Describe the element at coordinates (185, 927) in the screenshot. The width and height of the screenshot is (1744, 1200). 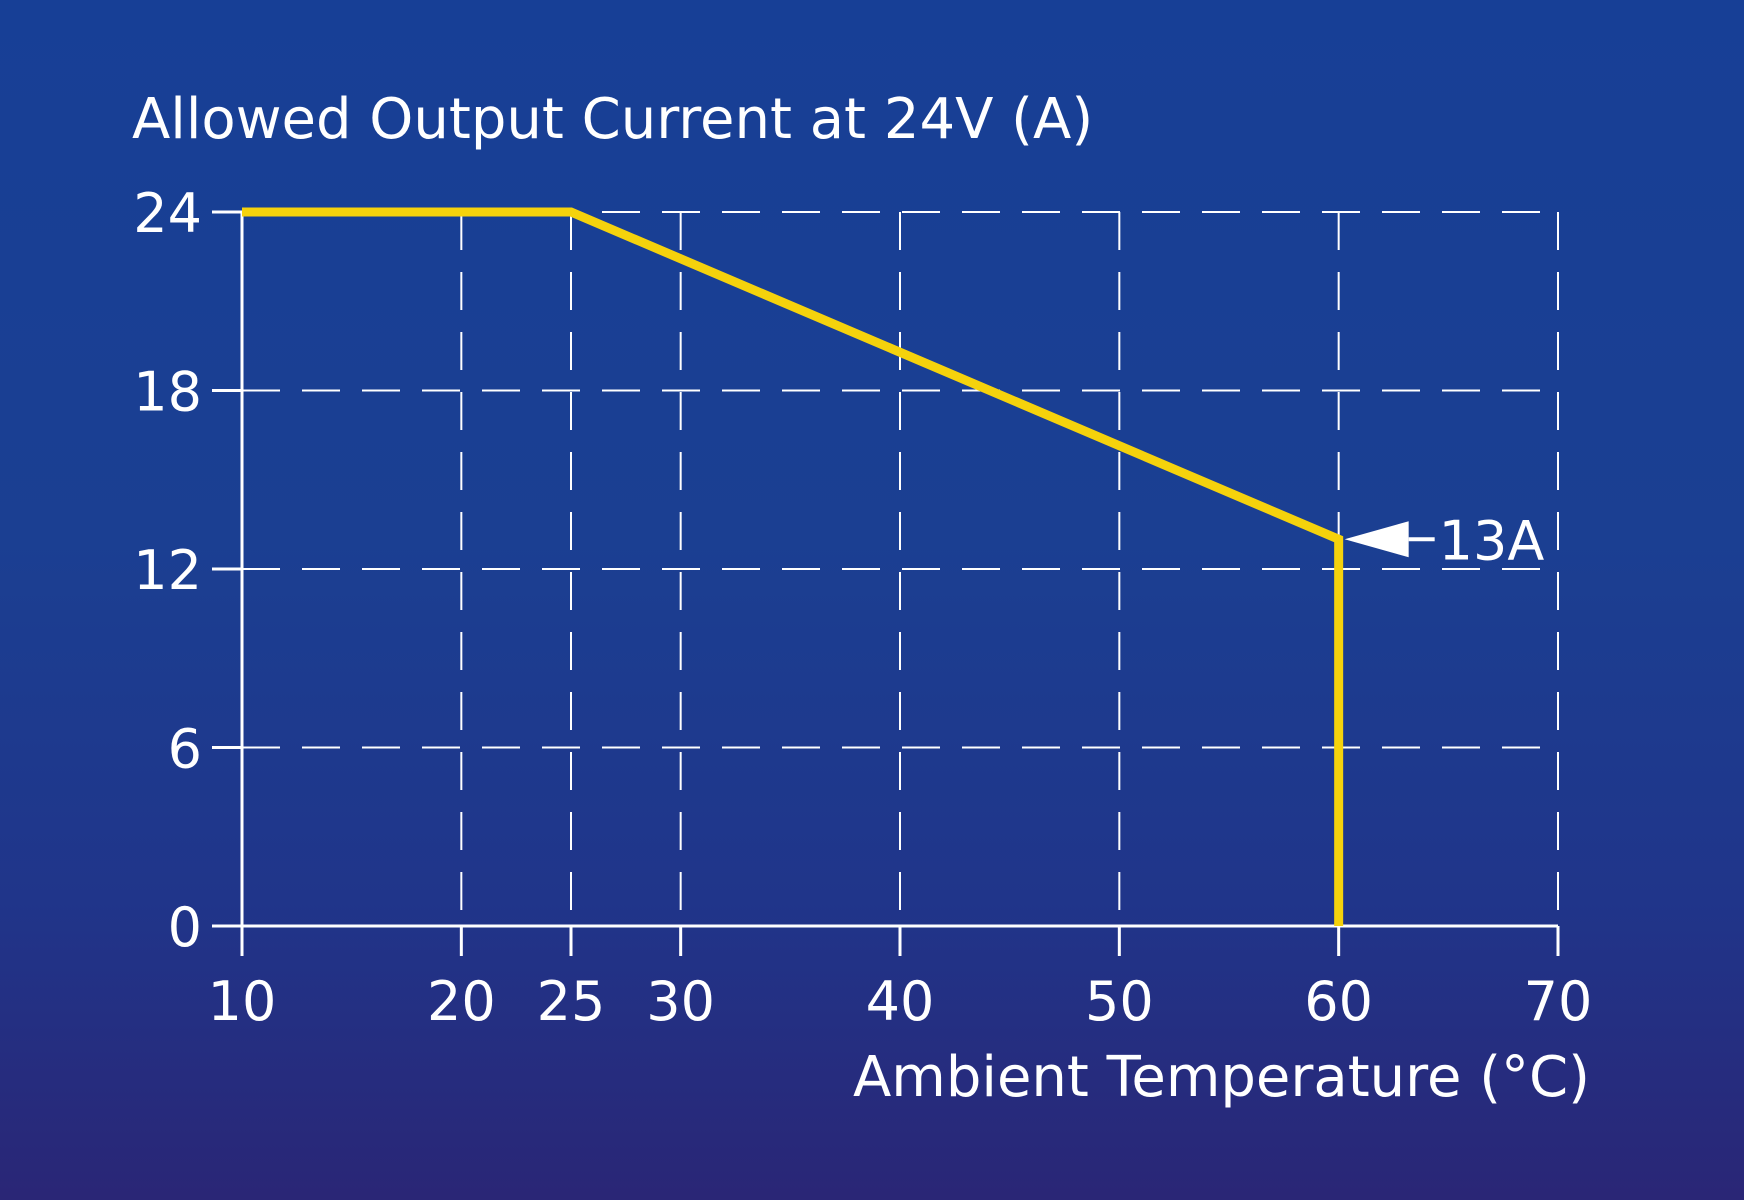
I see `y-tick-label-0: 0` at that location.